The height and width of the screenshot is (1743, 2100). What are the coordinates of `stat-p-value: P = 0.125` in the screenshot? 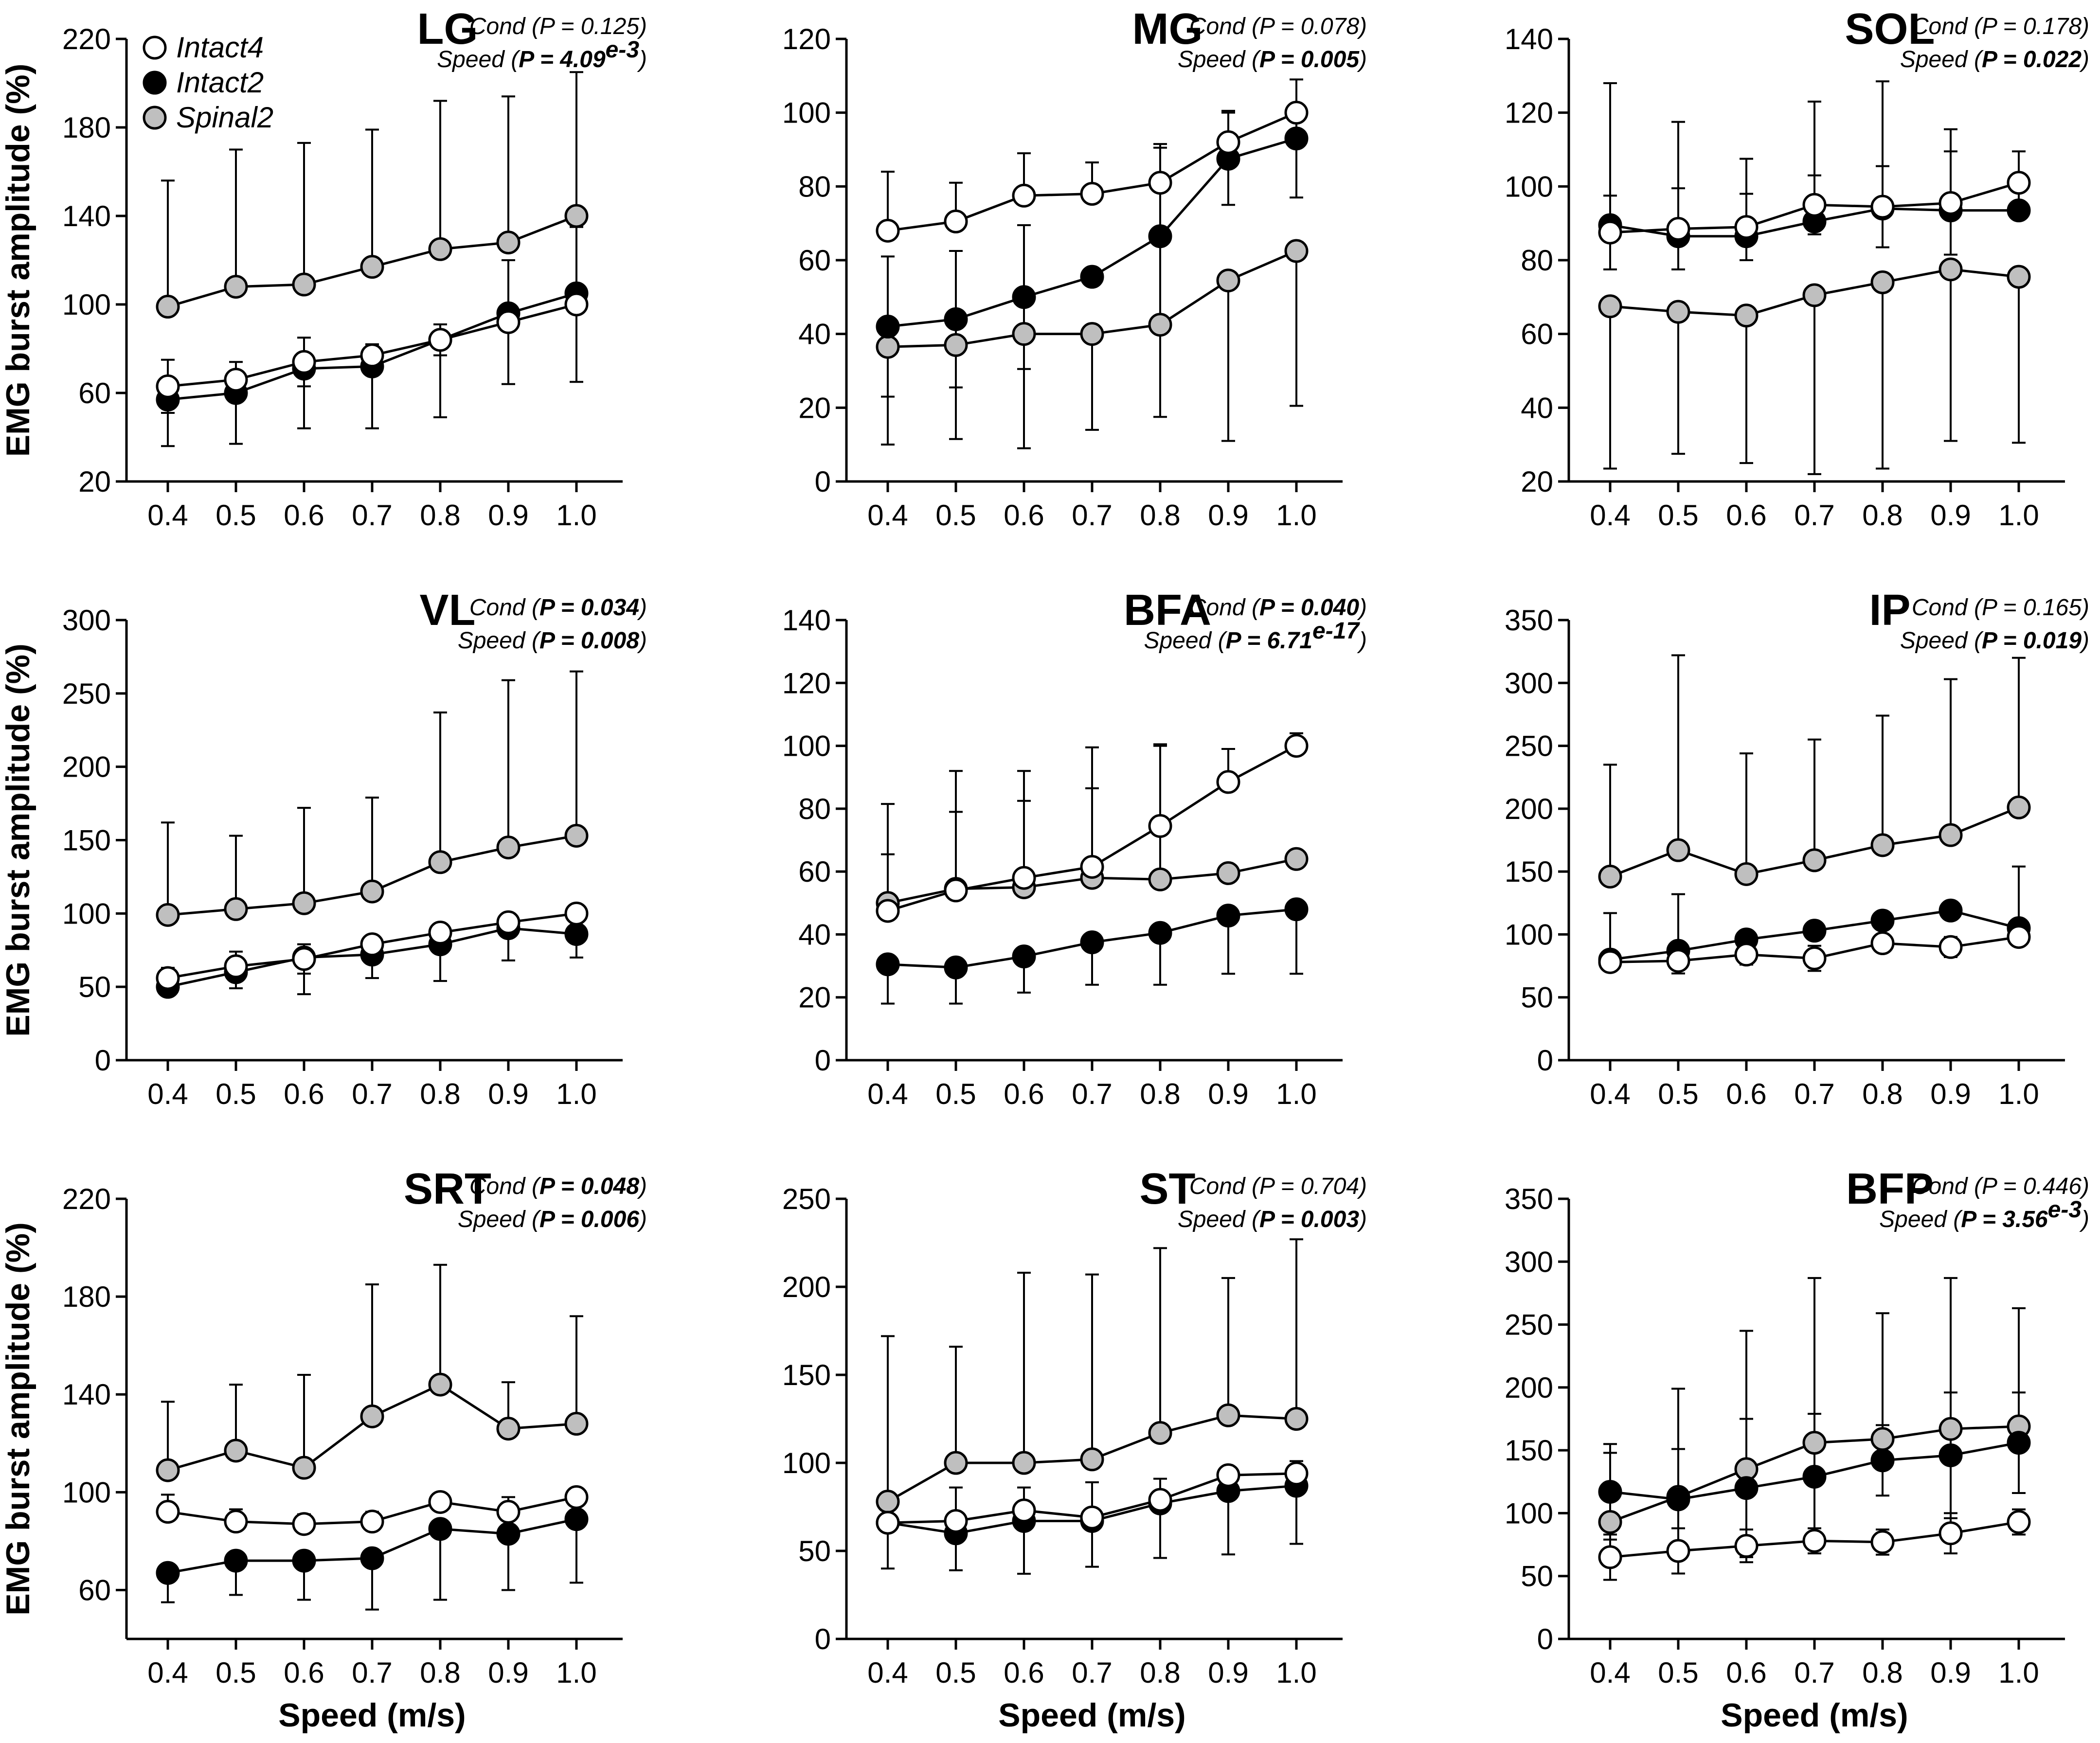 It's located at (589, 26).